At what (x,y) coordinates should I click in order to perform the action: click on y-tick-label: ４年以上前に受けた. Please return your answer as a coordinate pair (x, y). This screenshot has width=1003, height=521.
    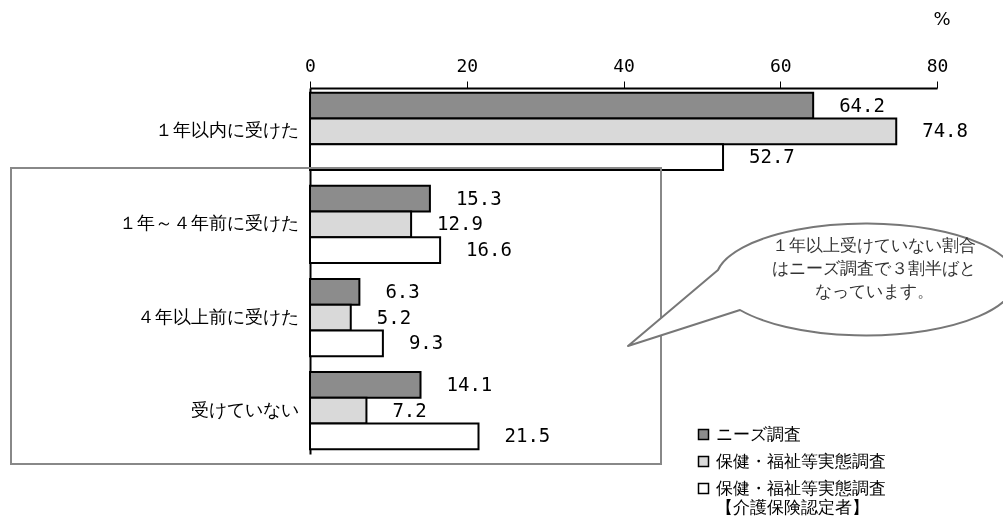
    Looking at the image, I should click on (217, 316).